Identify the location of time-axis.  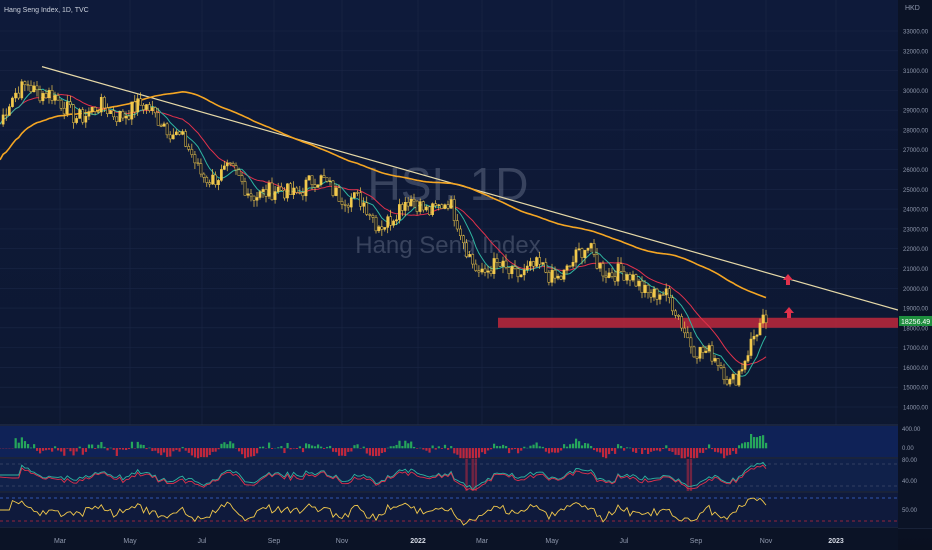
(449, 539).